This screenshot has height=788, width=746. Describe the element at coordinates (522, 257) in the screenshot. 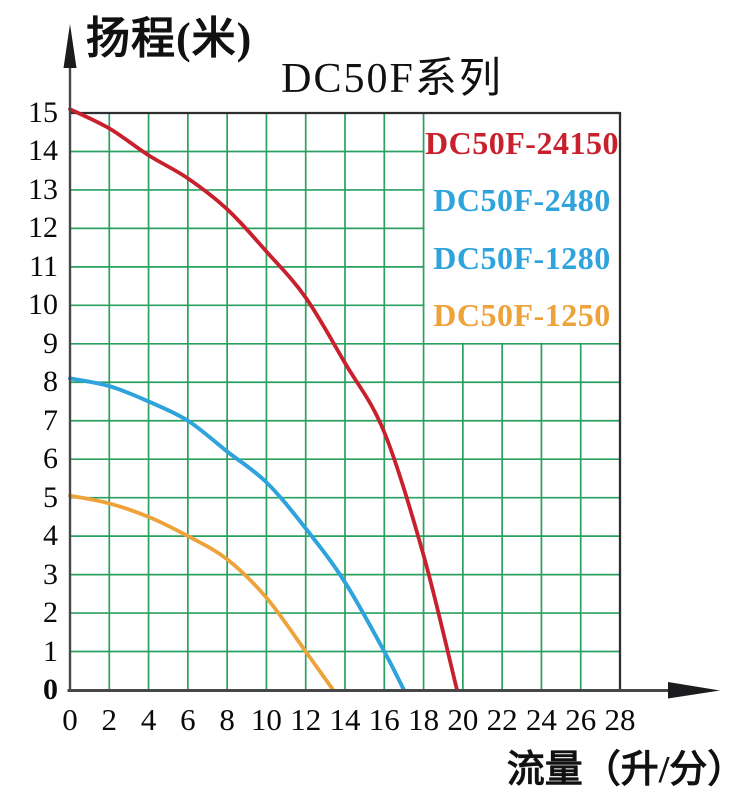

I see `legend-item: DC50F-1280` at that location.